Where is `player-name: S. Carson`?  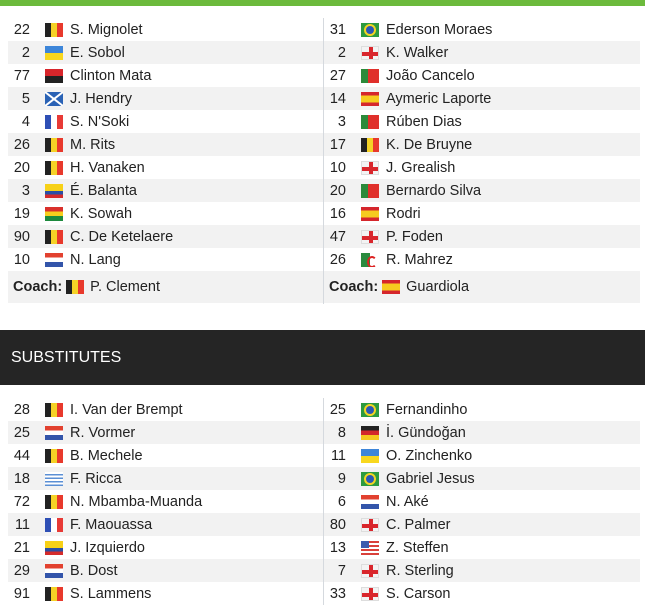 player-name: S. Carson is located at coordinates (418, 593).